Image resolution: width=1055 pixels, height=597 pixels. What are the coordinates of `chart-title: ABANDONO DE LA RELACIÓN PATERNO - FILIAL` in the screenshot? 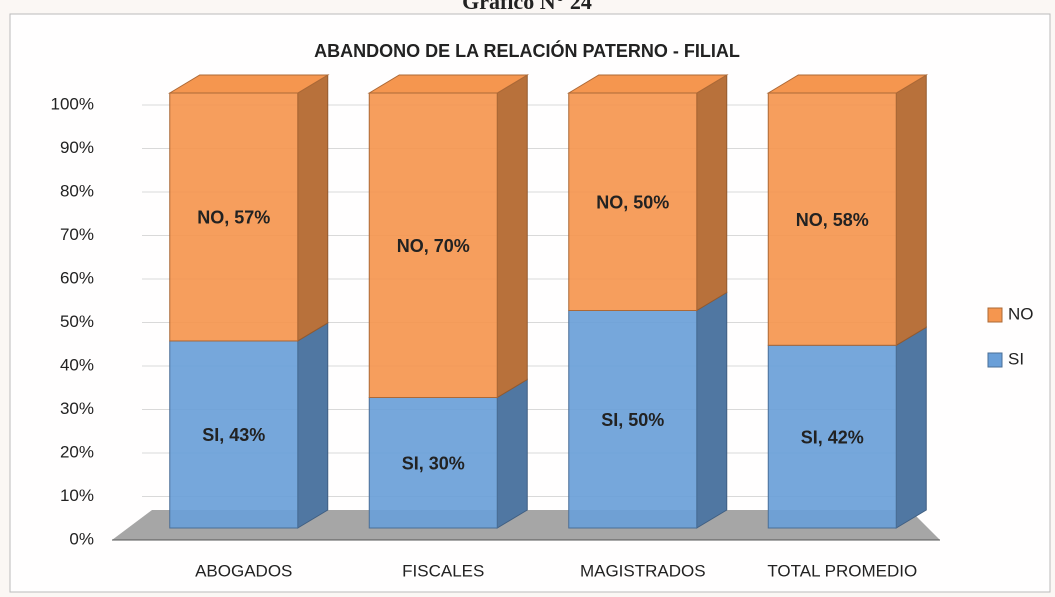 It's located at (527, 50).